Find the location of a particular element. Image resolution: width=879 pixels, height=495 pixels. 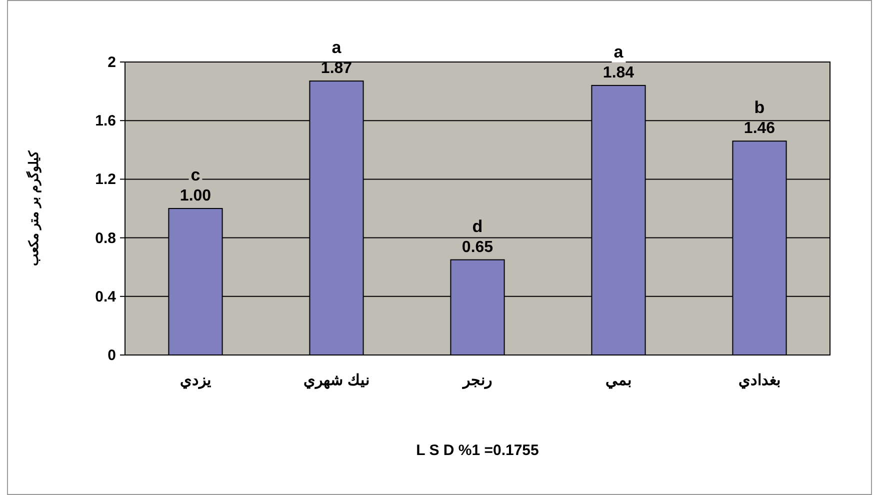

x-tick-label: يزدي is located at coordinates (195, 381).